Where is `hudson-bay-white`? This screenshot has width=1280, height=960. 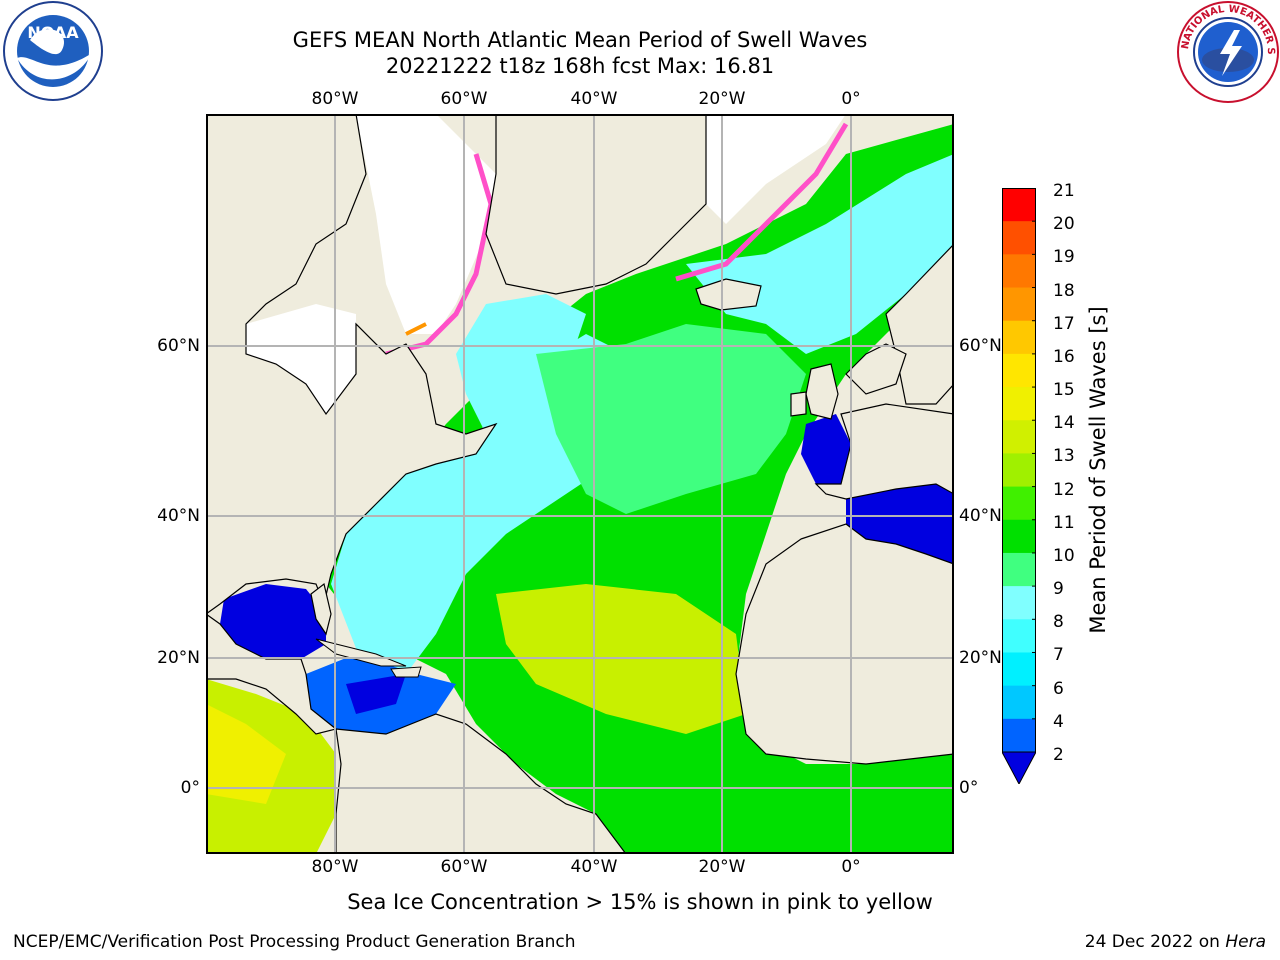 hudson-bay-white is located at coordinates (301, 359).